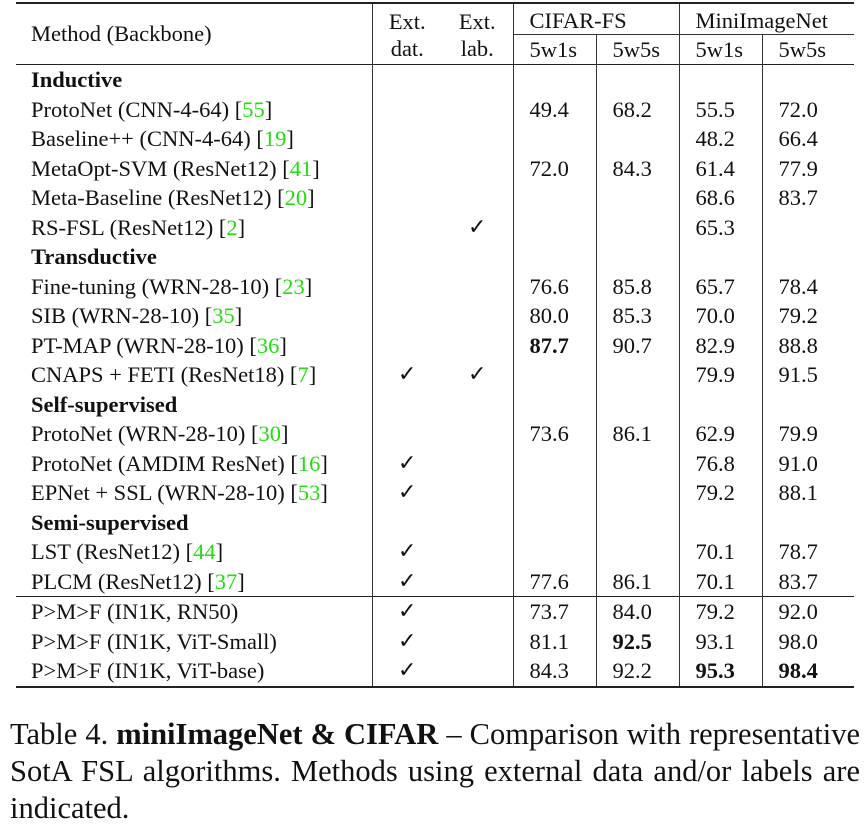 The width and height of the screenshot is (867, 840). I want to click on table-row: SIB (WRN-28-10) [35] 80.0 85.3 70.0 79.2, so click(435, 316).